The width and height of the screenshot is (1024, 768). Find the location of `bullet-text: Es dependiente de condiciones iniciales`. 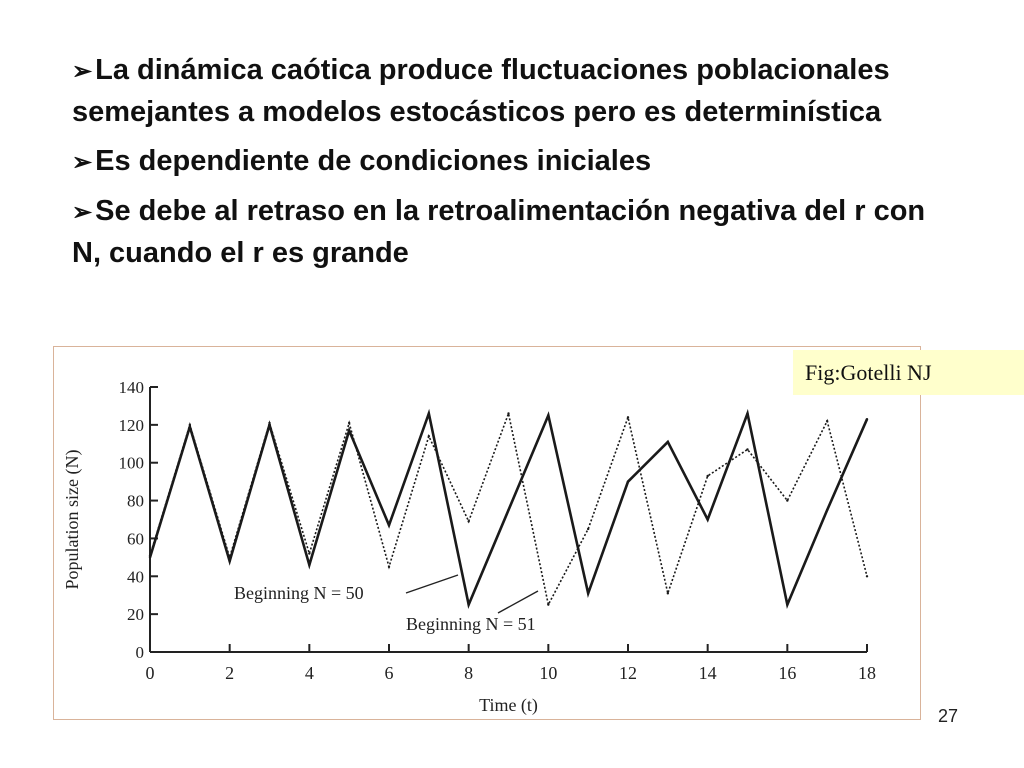

bullet-text: Es dependiente de condiciones iniciales is located at coordinates (373, 161).